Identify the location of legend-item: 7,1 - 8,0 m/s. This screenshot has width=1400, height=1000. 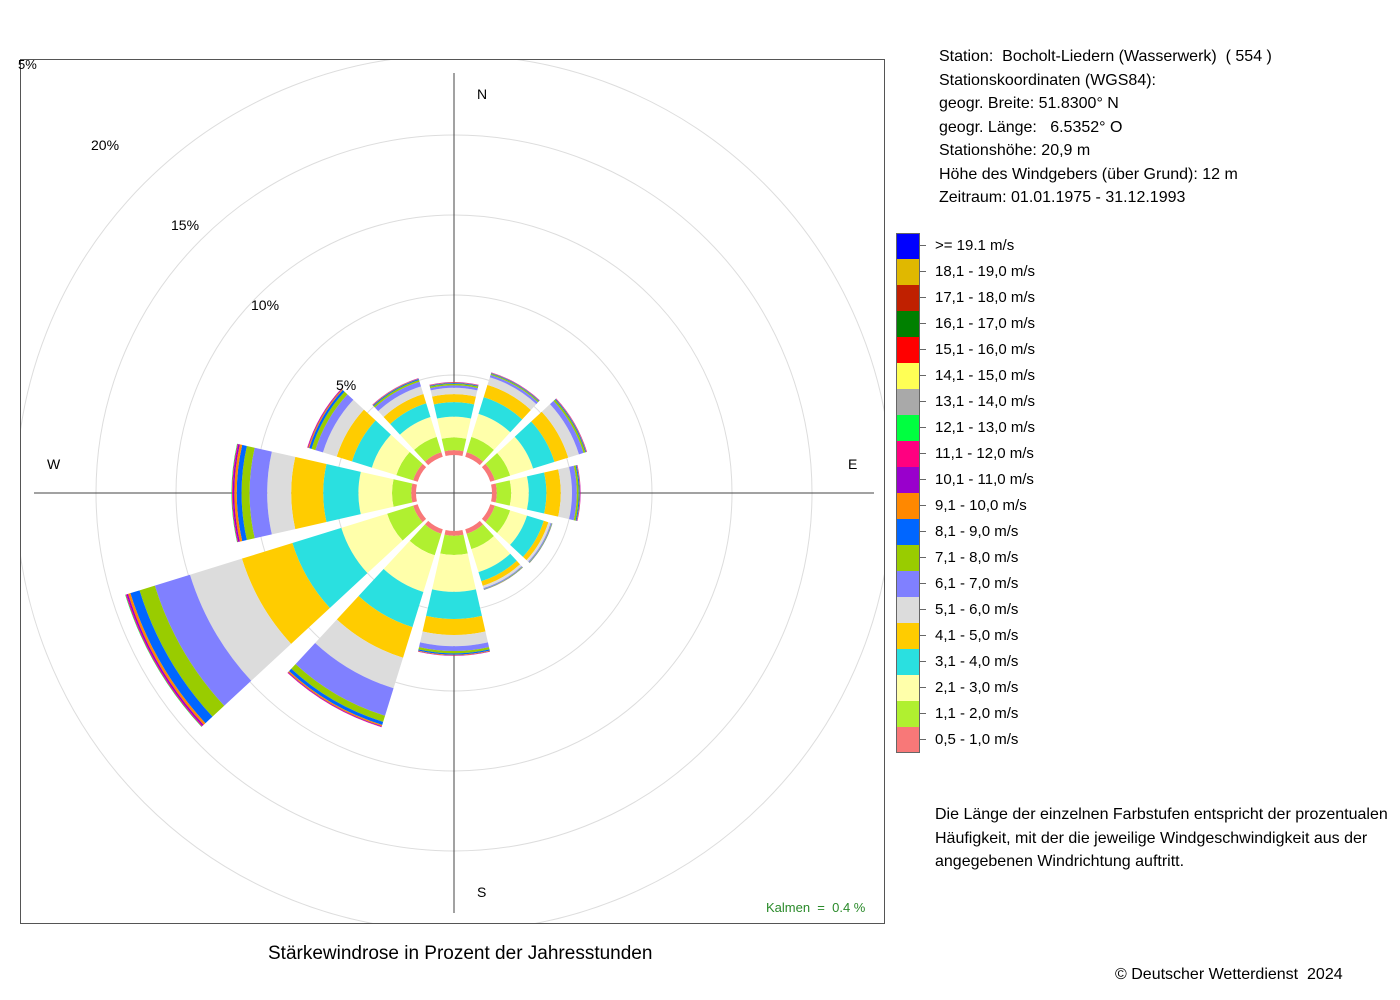
(1046, 558).